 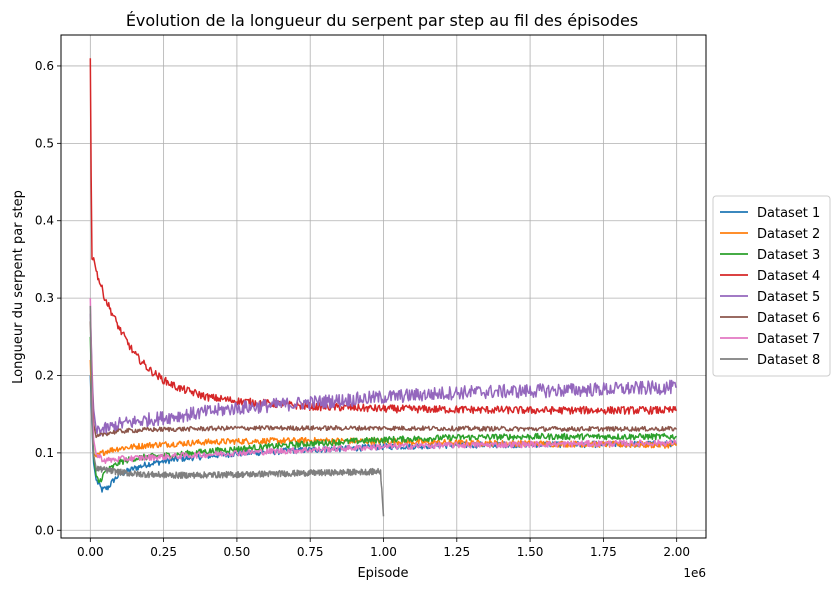 What do you see at coordinates (90, 552) in the screenshot?
I see `x-tick-label: 0.00` at bounding box center [90, 552].